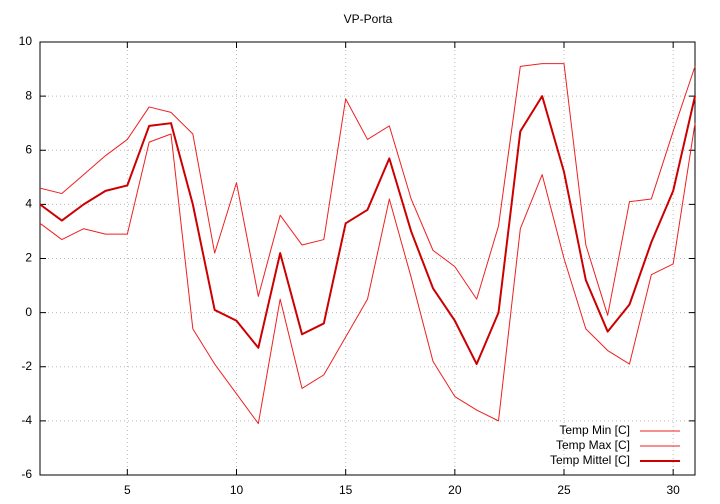  What do you see at coordinates (26, 420) in the screenshot?
I see `y-tick-label: -4` at bounding box center [26, 420].